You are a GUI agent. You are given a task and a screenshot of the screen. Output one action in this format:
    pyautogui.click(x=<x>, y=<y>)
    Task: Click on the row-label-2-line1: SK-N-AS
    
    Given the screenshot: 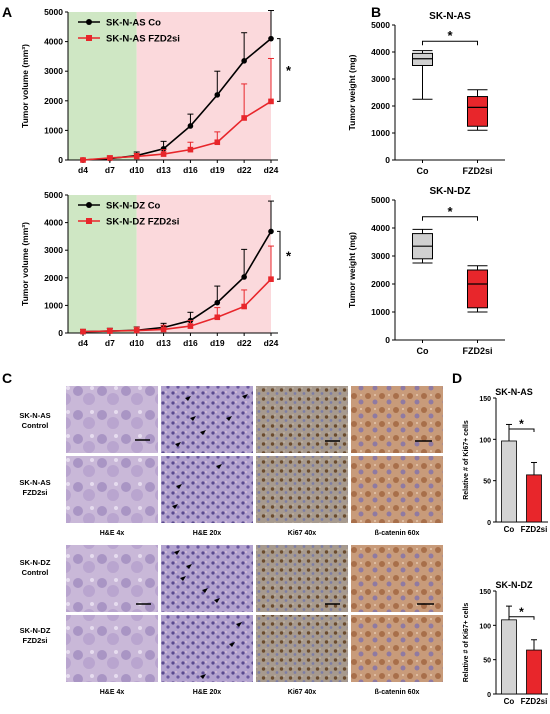 What is the action you would take?
    pyautogui.click(x=34, y=482)
    